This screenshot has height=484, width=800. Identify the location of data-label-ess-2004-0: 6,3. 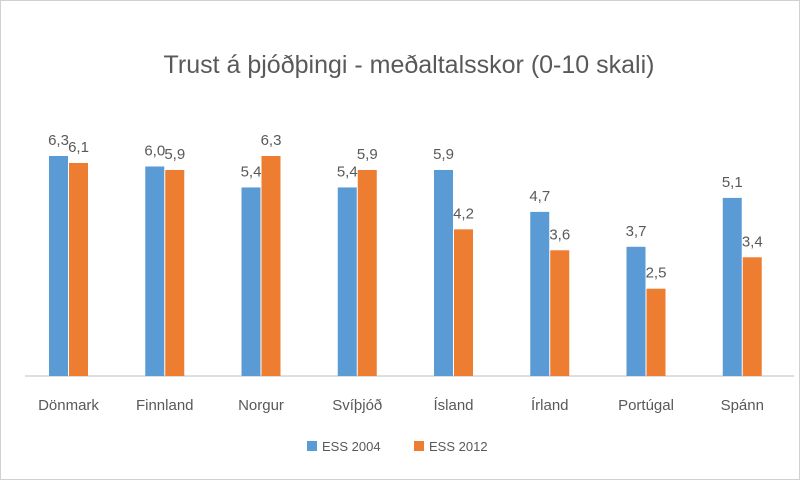
(58, 140).